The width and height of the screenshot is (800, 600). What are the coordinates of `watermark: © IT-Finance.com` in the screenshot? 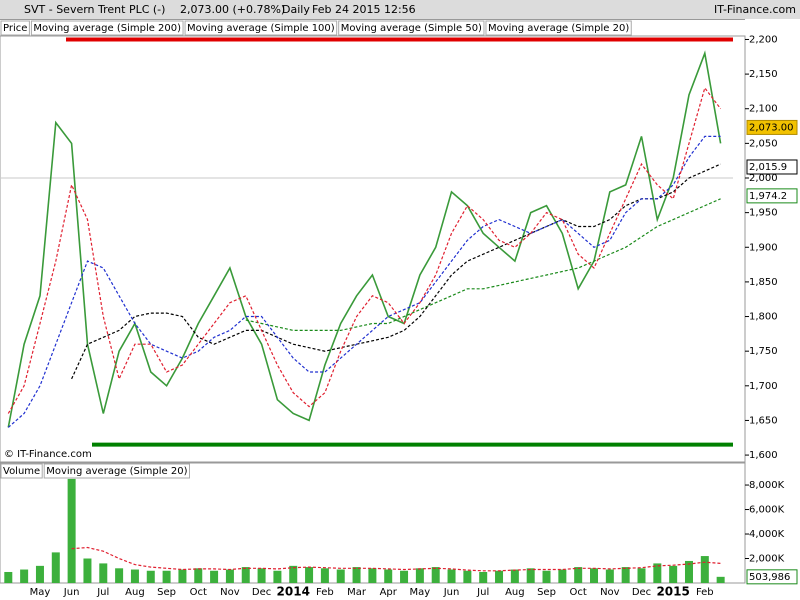 It's located at (48, 454).